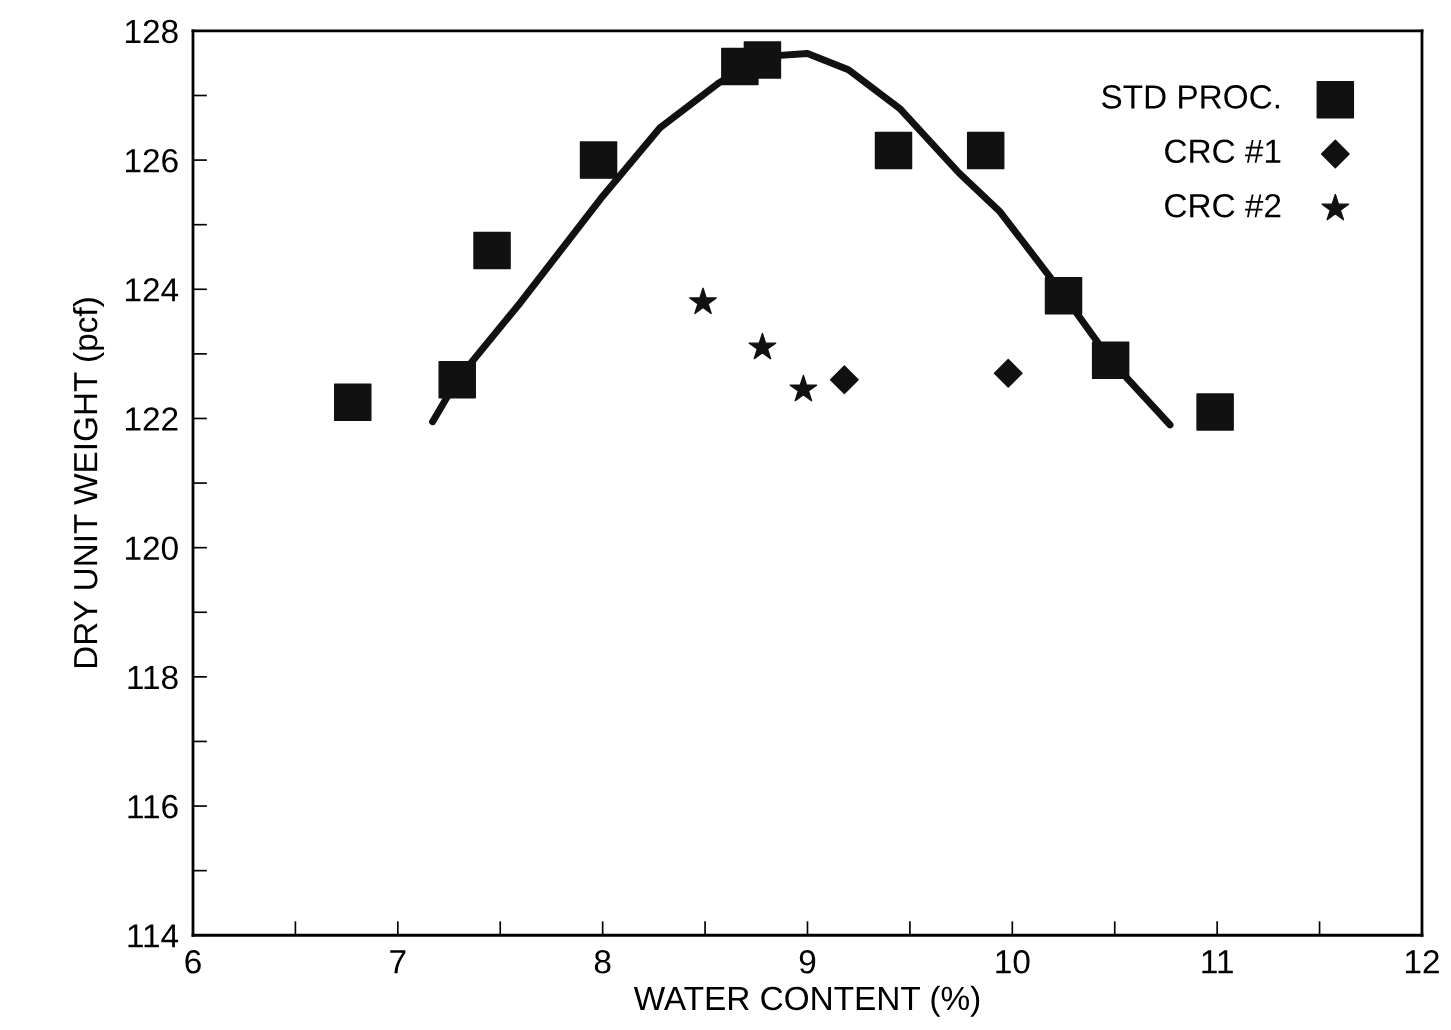 This screenshot has height=1030, width=1451. Describe the element at coordinates (153, 936) in the screenshot. I see `y-tick-label: 114` at that location.